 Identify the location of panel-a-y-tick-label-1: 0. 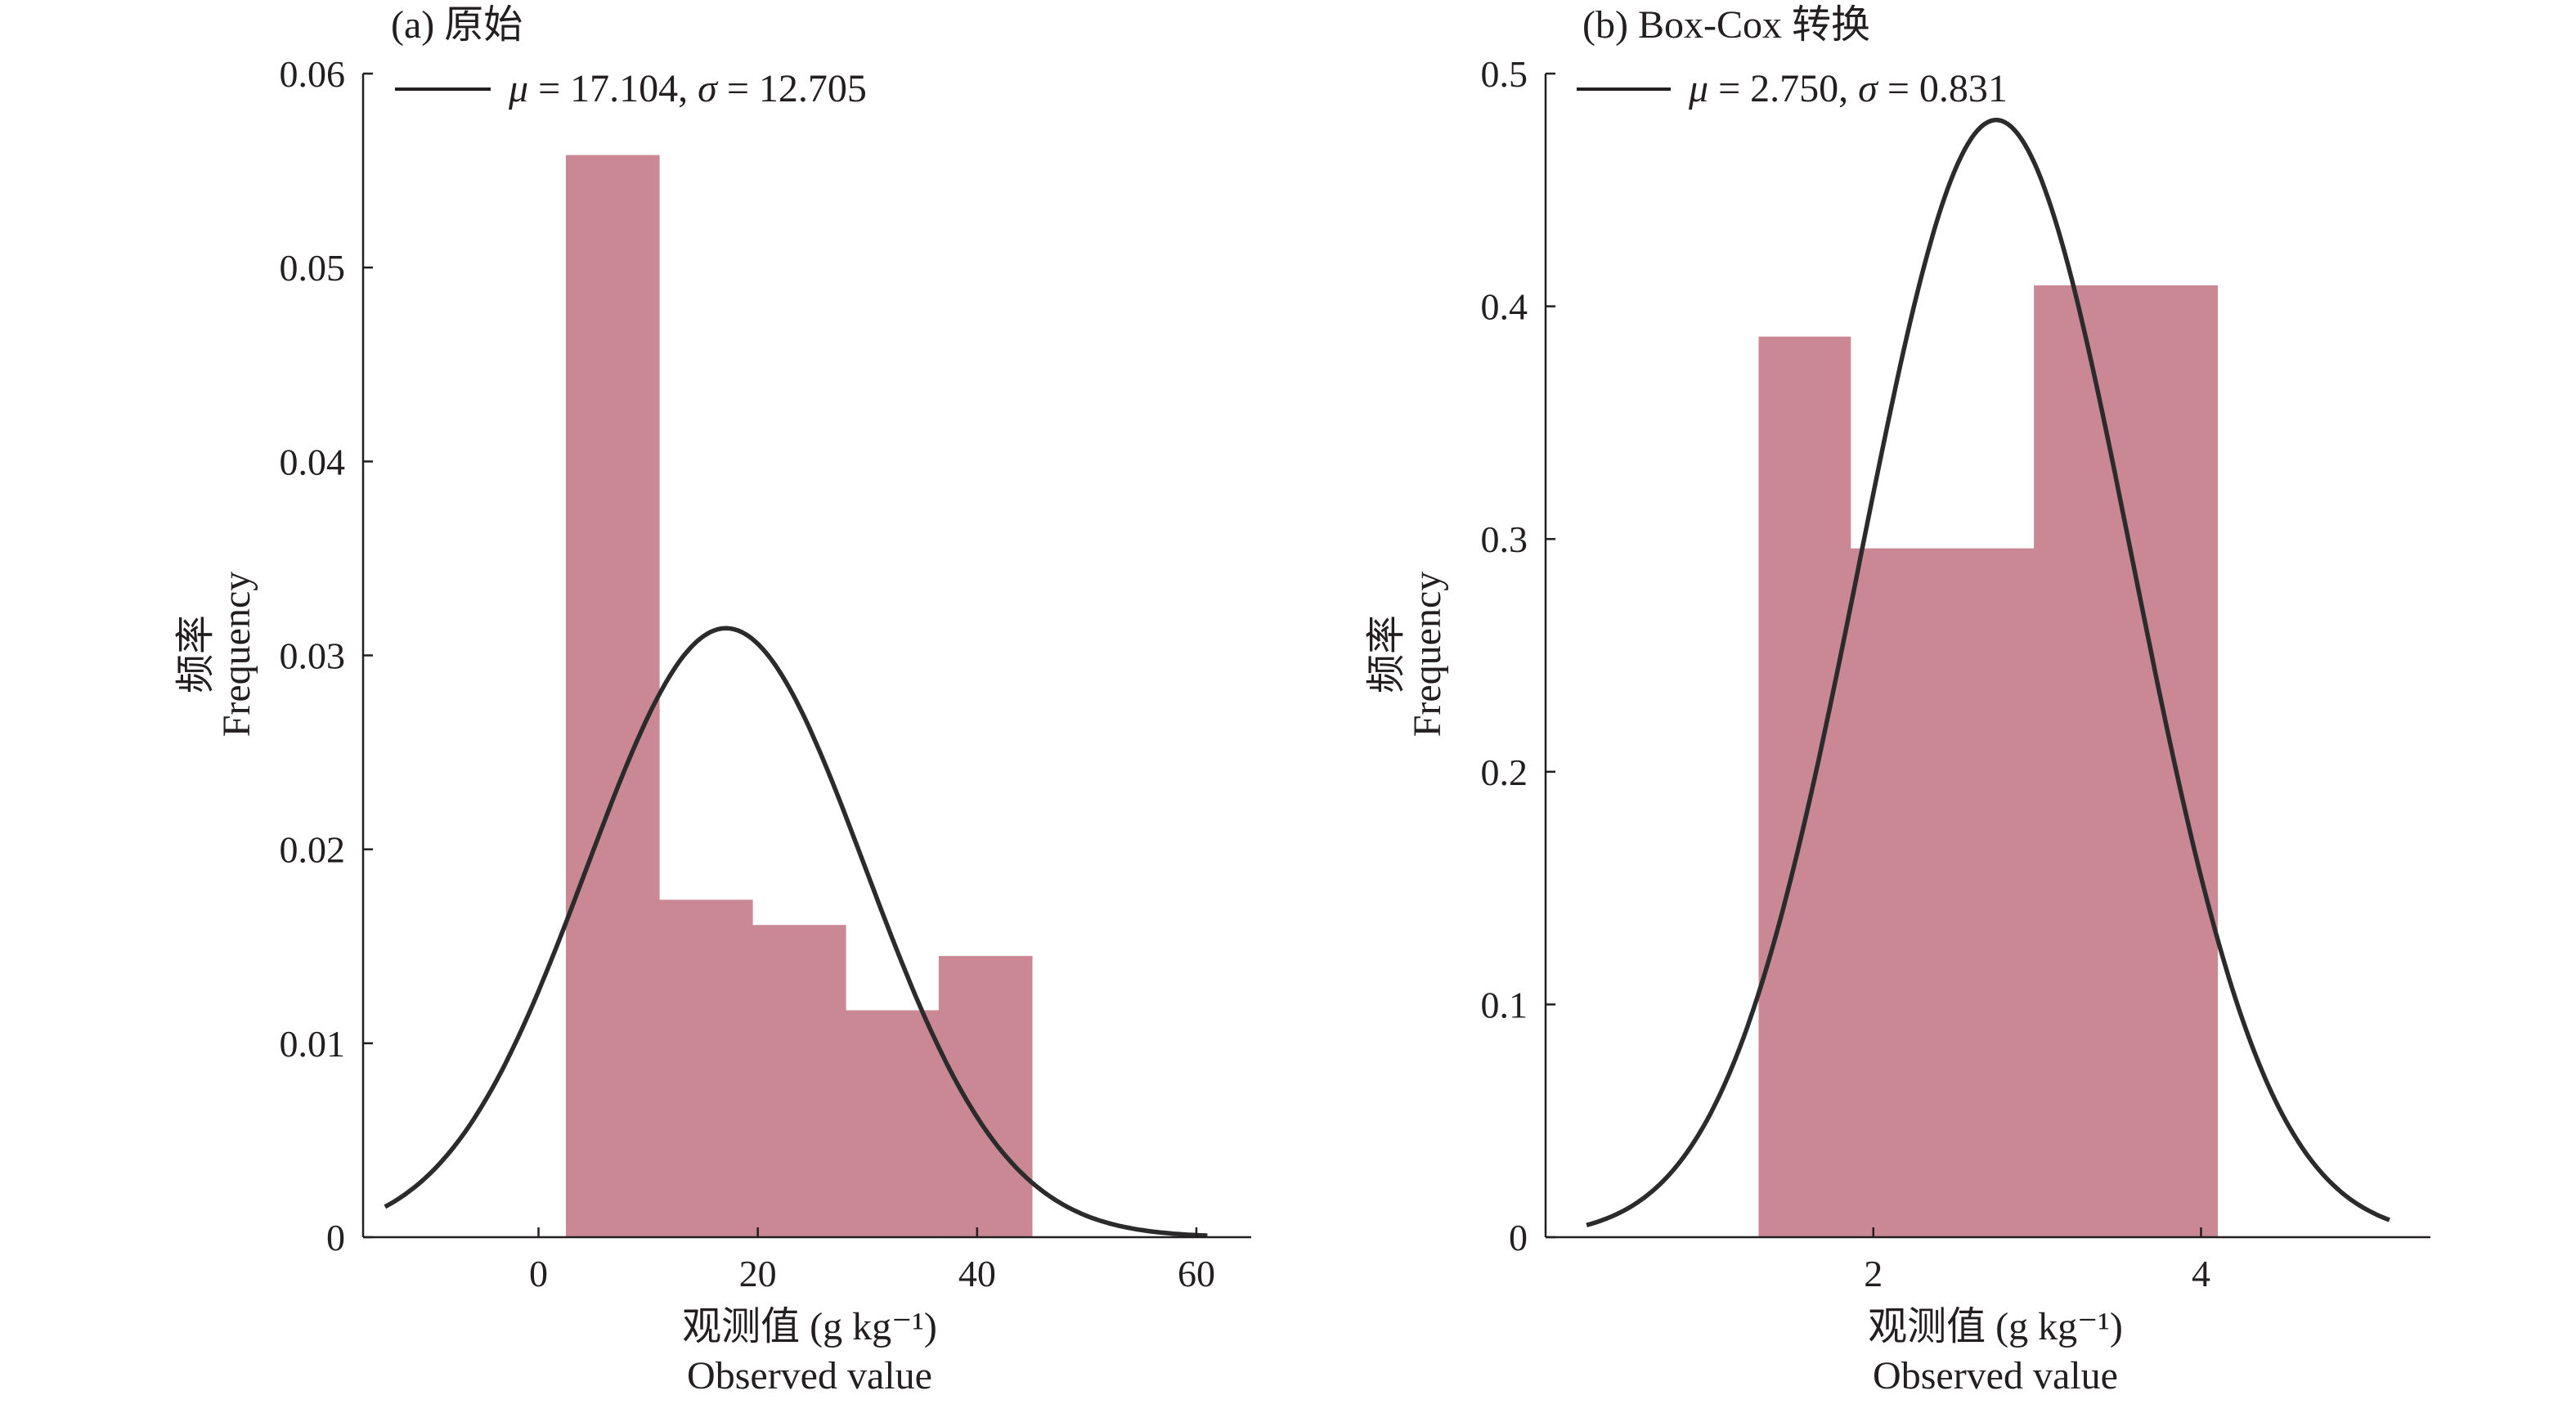
(336, 1237).